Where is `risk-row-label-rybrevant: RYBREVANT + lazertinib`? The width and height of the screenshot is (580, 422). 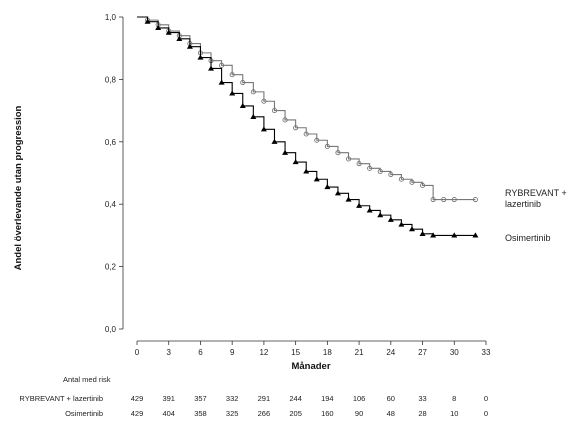
risk-row-label-rybrevant: RYBREVANT + lazertinib is located at coordinates (61, 398).